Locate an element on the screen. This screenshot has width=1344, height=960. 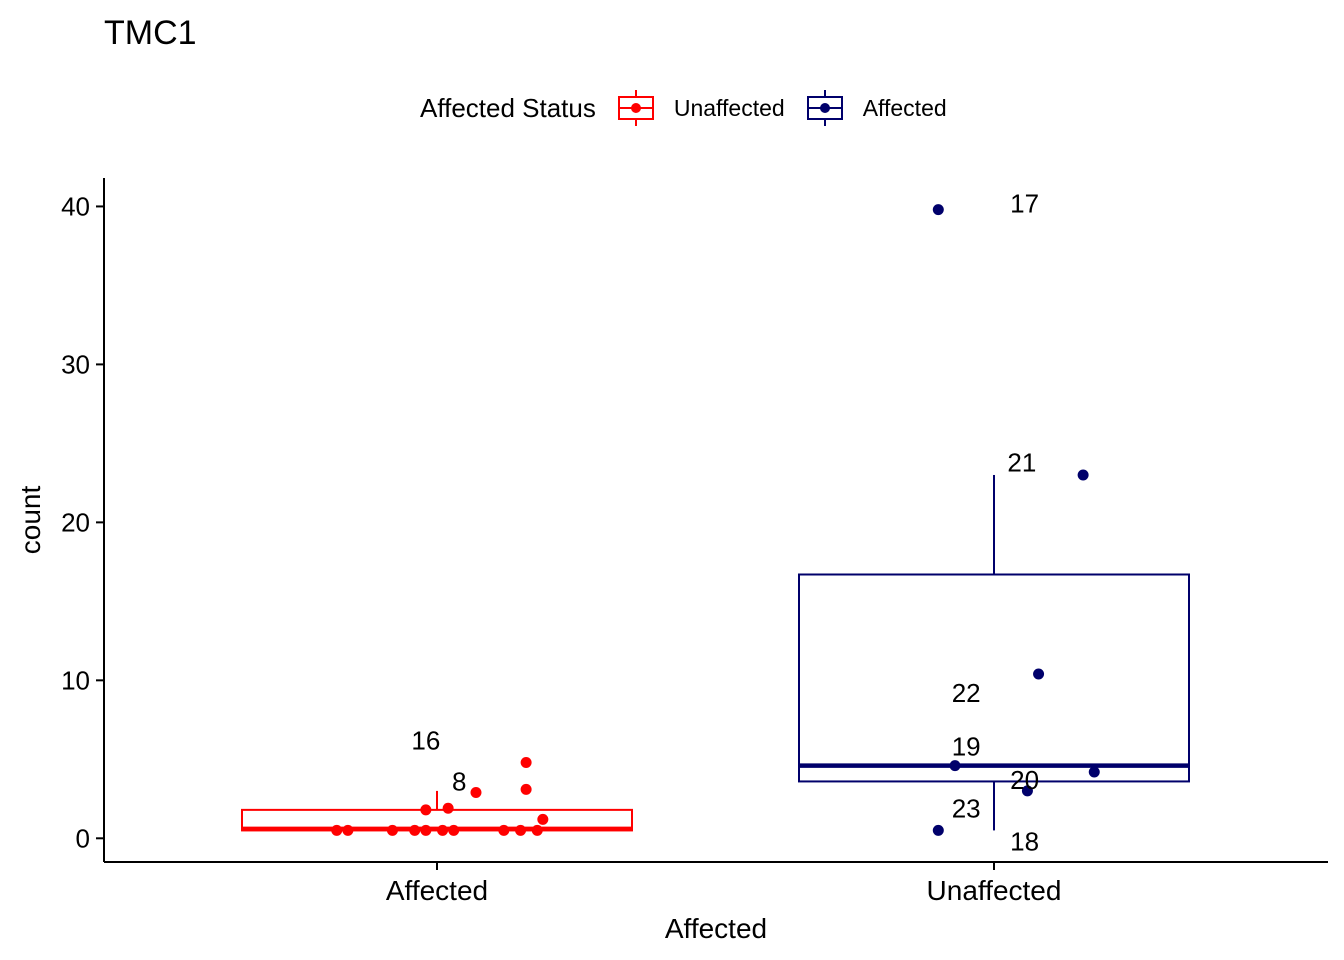
y-tick-label: 0 is located at coordinates (83, 838).